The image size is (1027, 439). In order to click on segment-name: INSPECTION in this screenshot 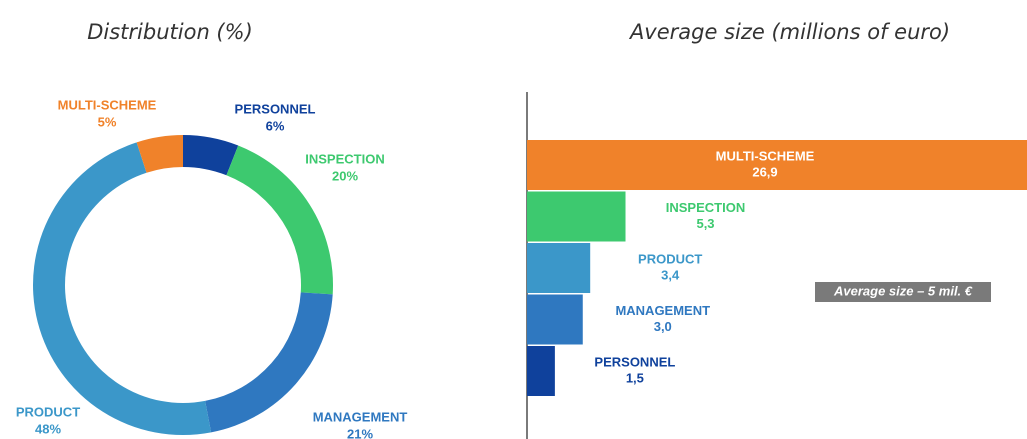, I will do `click(344, 158)`.